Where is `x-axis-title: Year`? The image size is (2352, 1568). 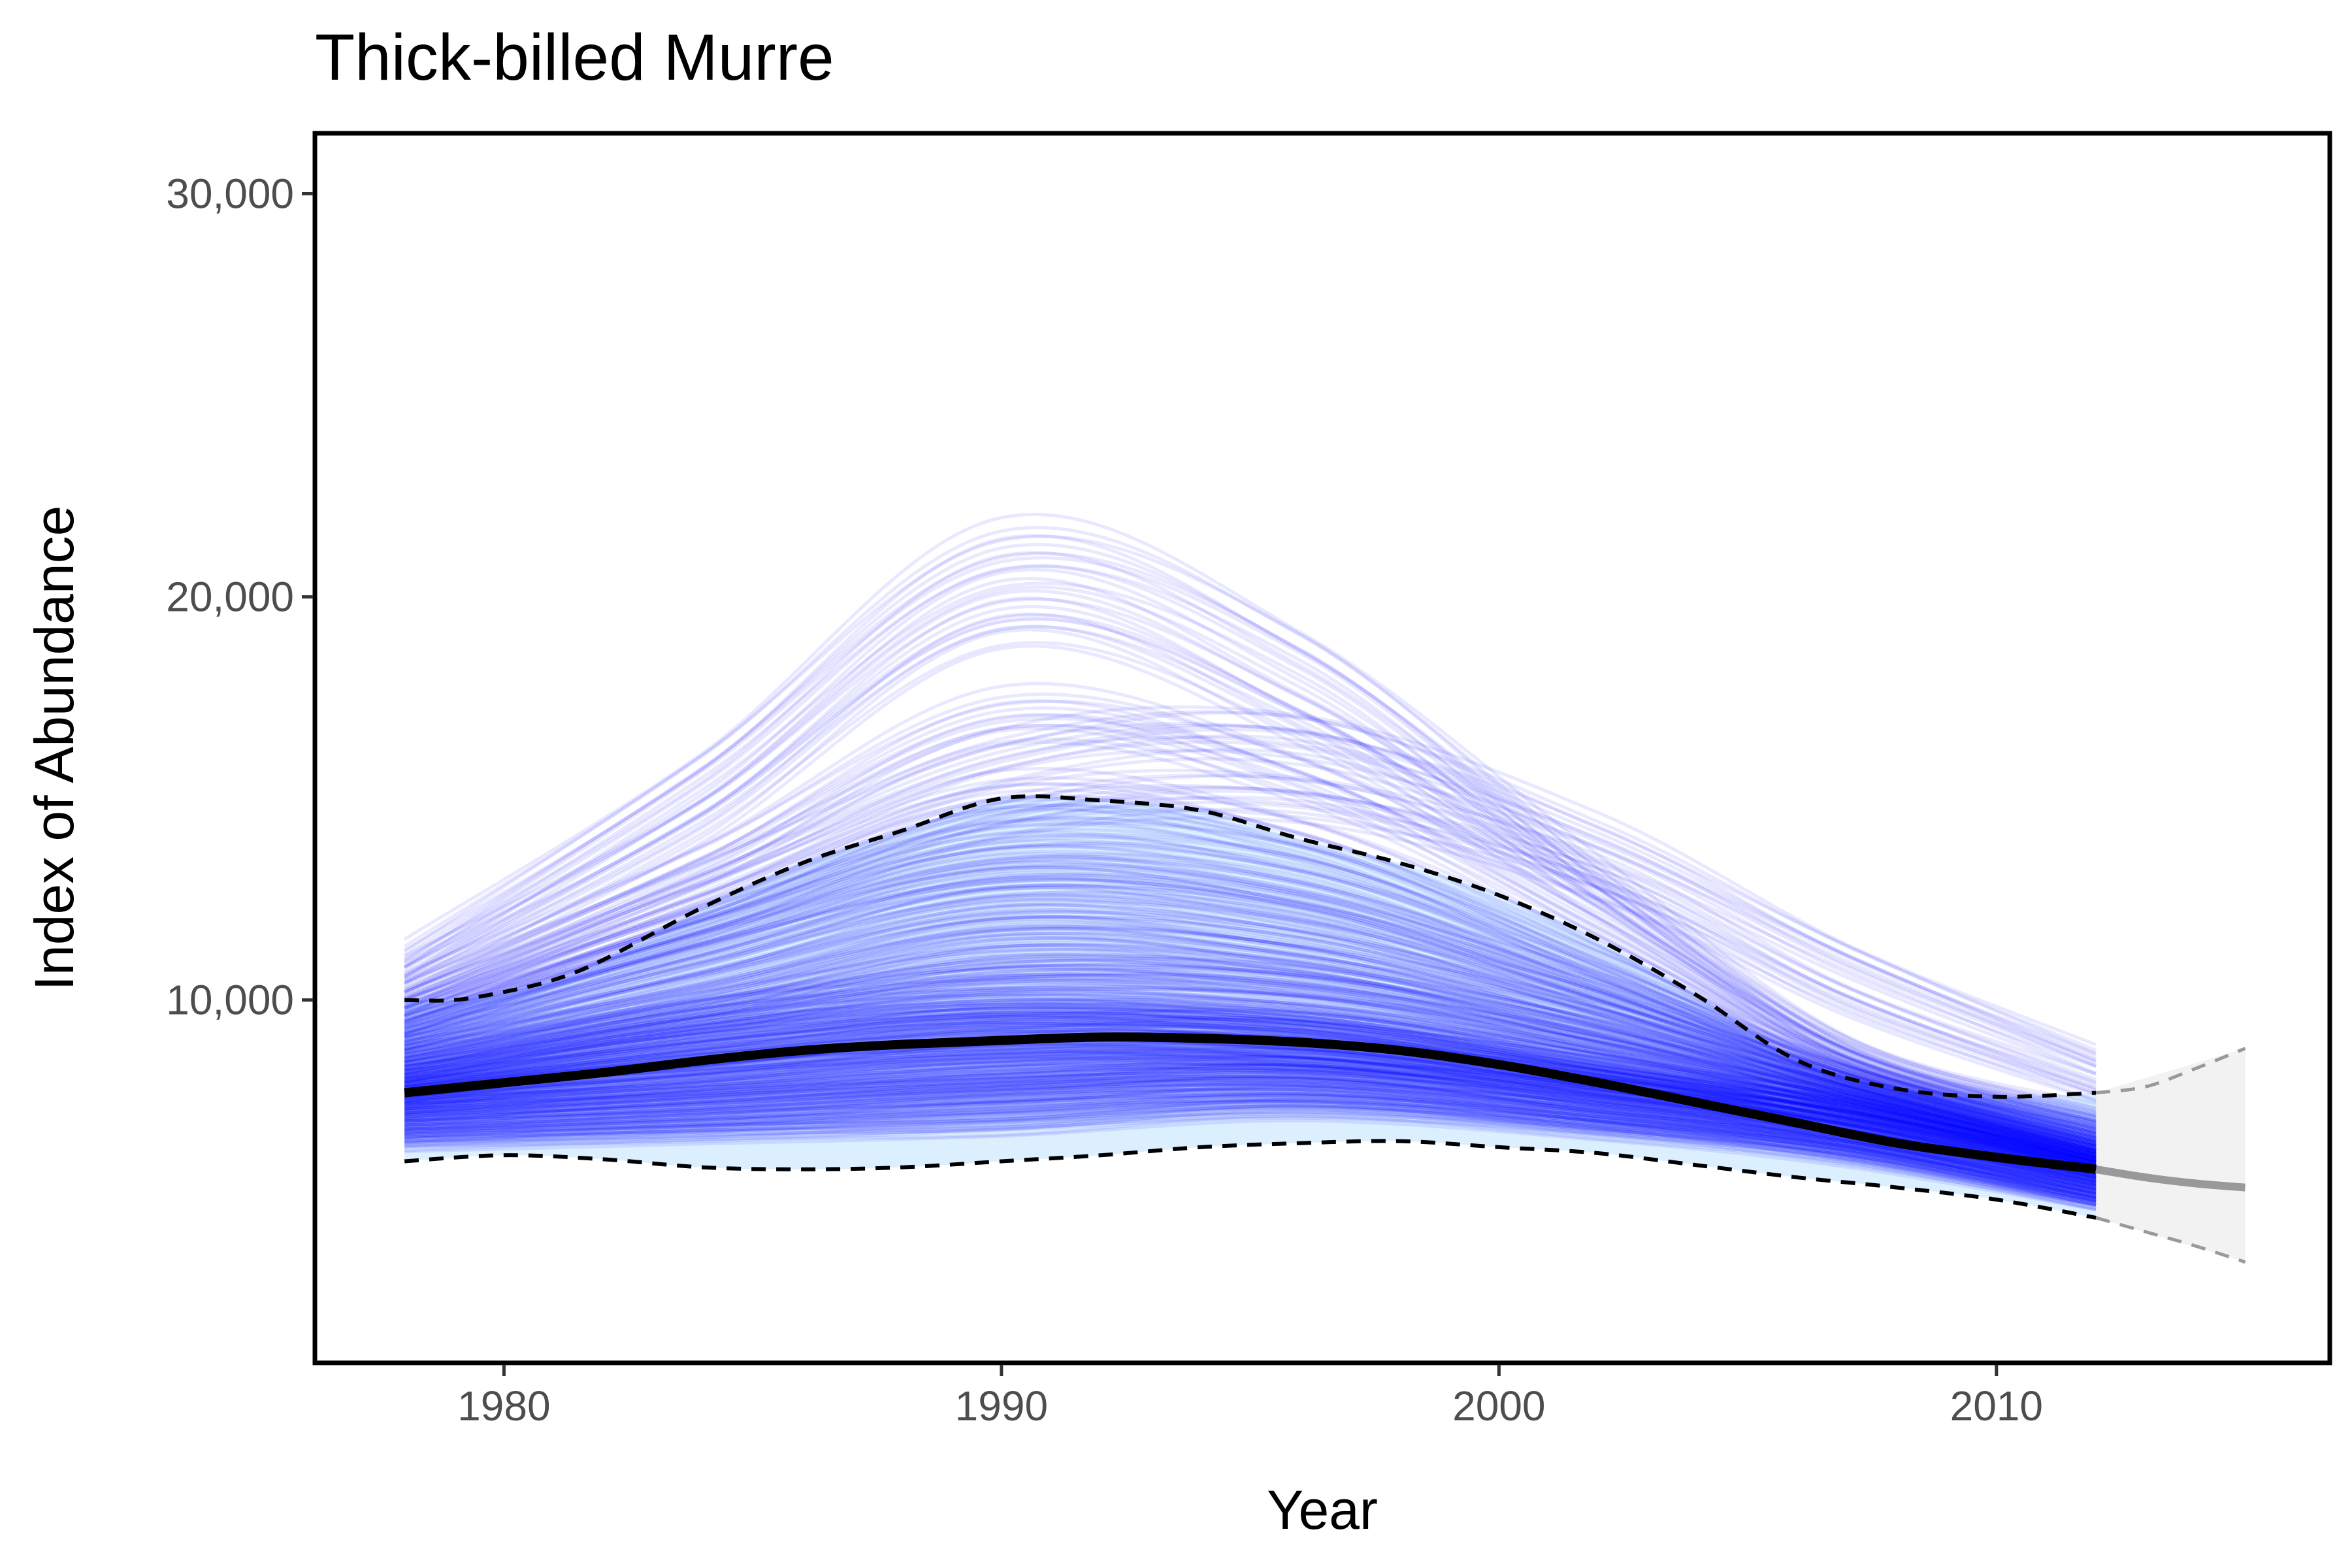
x-axis-title: Year is located at coordinates (1322, 1510).